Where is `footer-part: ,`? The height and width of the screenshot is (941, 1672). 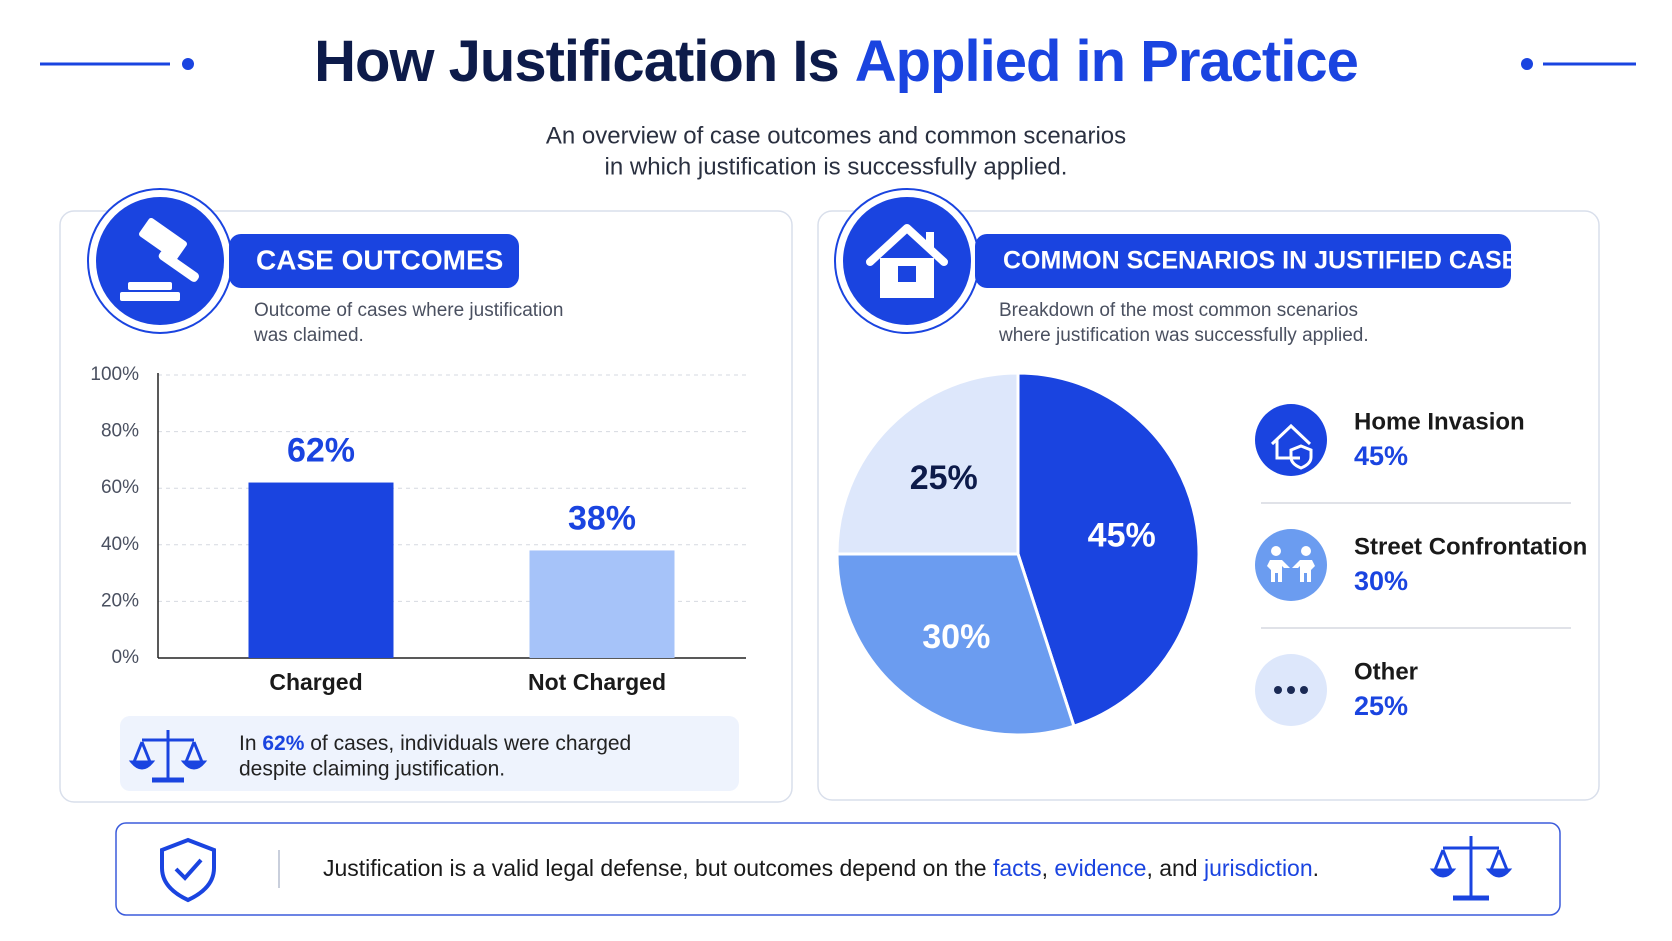
footer-part: , is located at coordinates (1048, 868).